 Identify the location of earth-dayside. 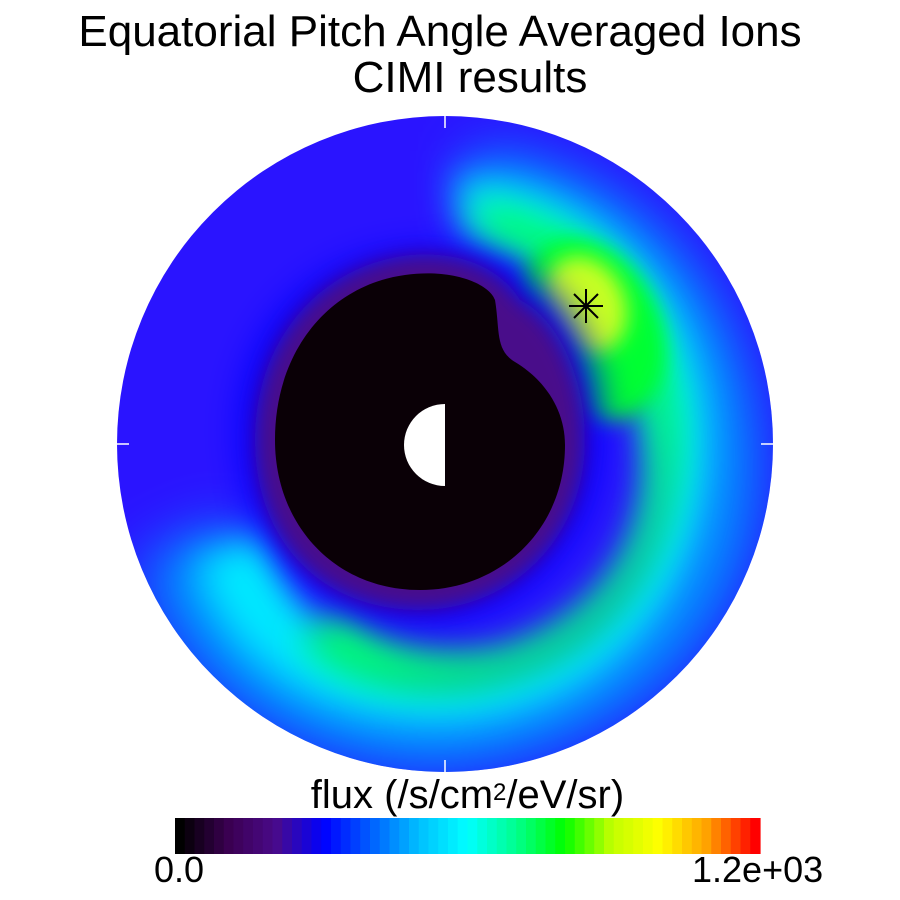
(424, 445).